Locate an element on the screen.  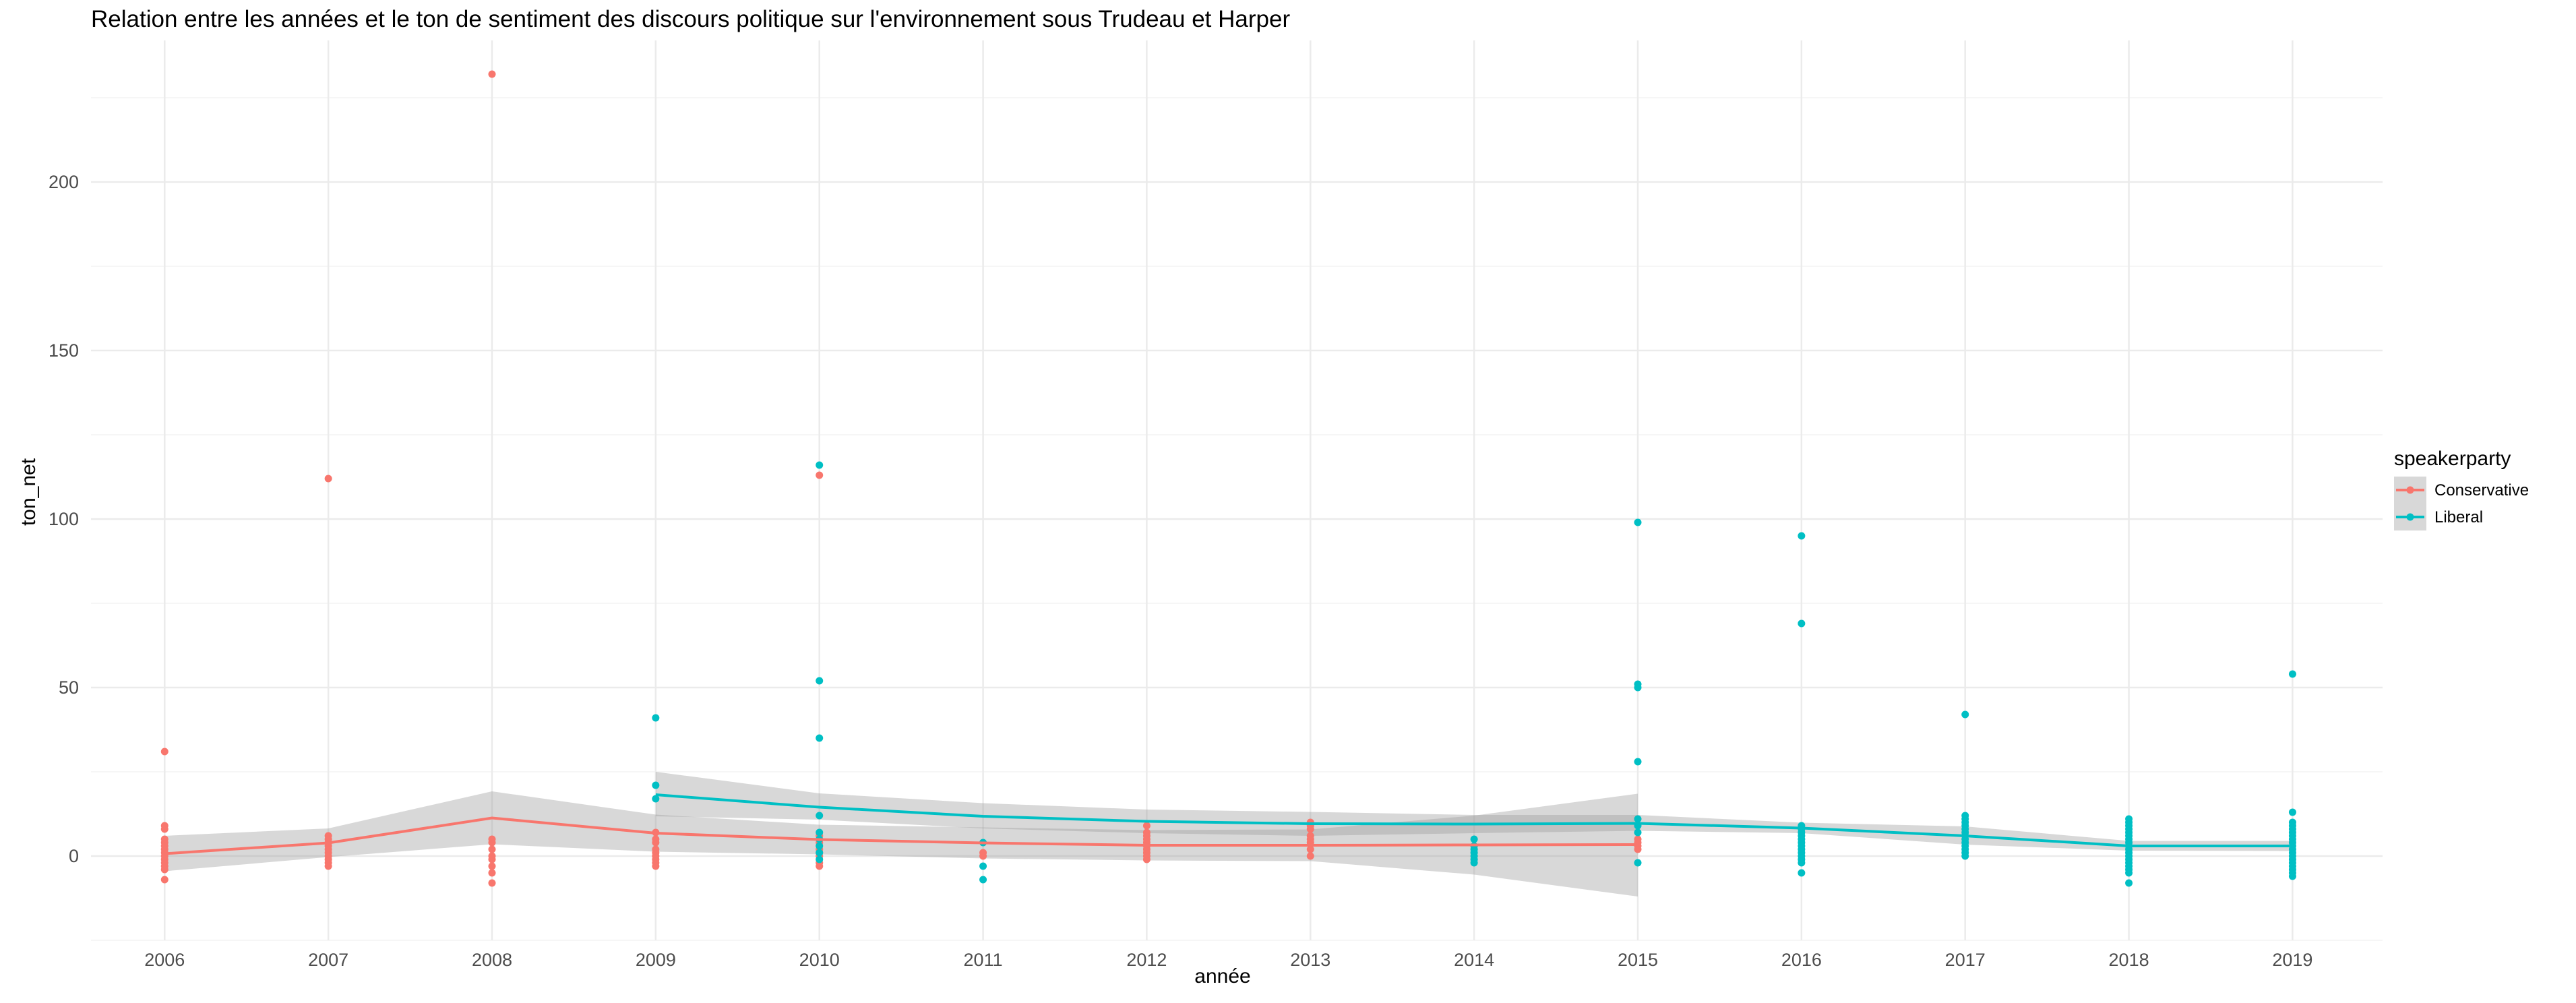
y-tick-labels: 0 50 100 150 200 is located at coordinates (64, 519).